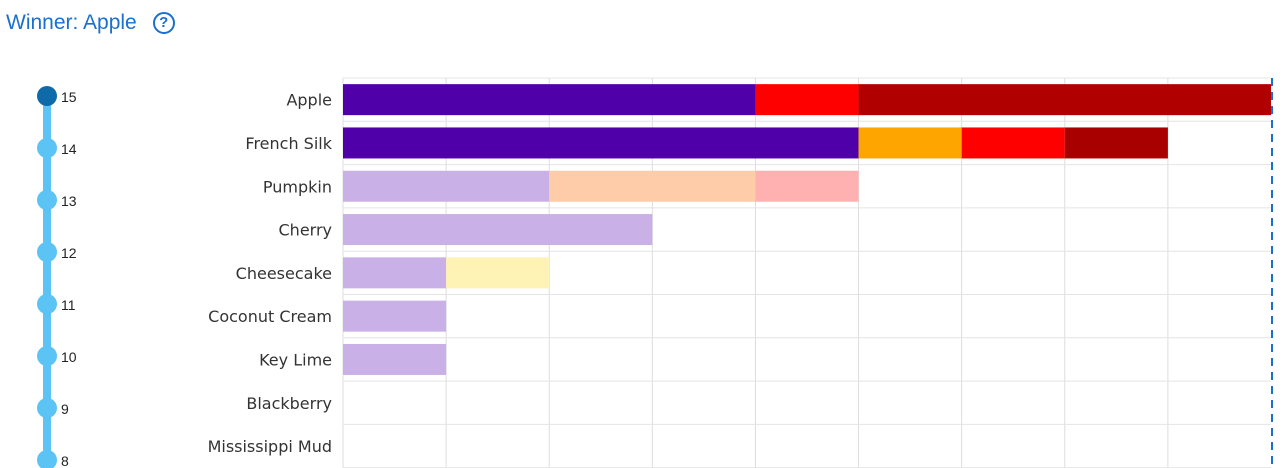 This screenshot has width=1287, height=468. Describe the element at coordinates (289, 403) in the screenshot. I see `category-label: Blackberry` at that location.